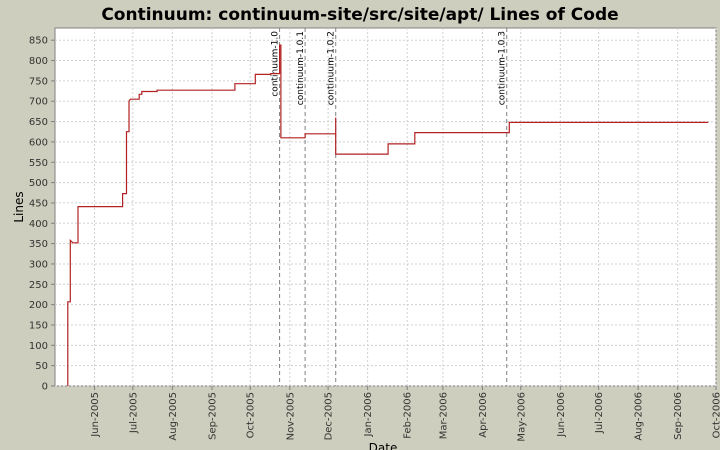 This screenshot has height=450, width=720. What do you see at coordinates (38, 122) in the screenshot?
I see `y-tick-label: 650` at bounding box center [38, 122].